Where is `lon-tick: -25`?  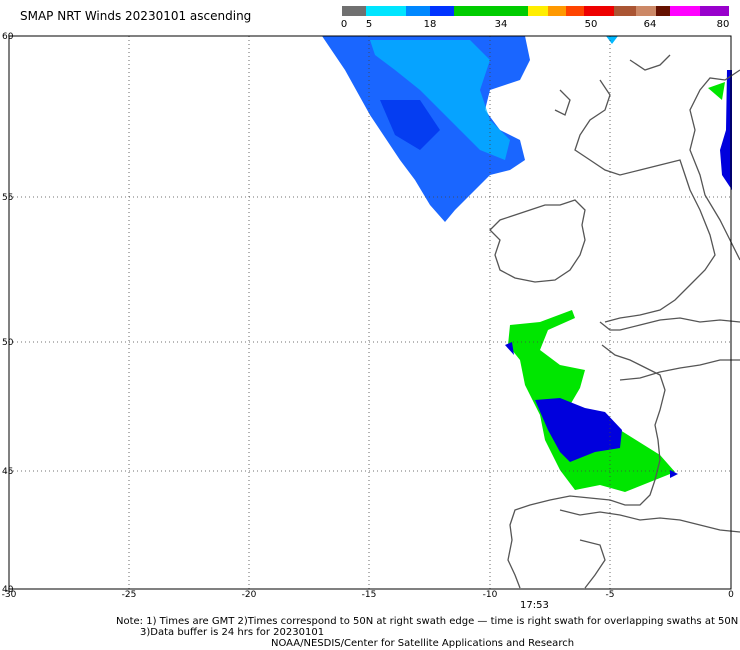 lon-tick: -25 is located at coordinates (129, 595).